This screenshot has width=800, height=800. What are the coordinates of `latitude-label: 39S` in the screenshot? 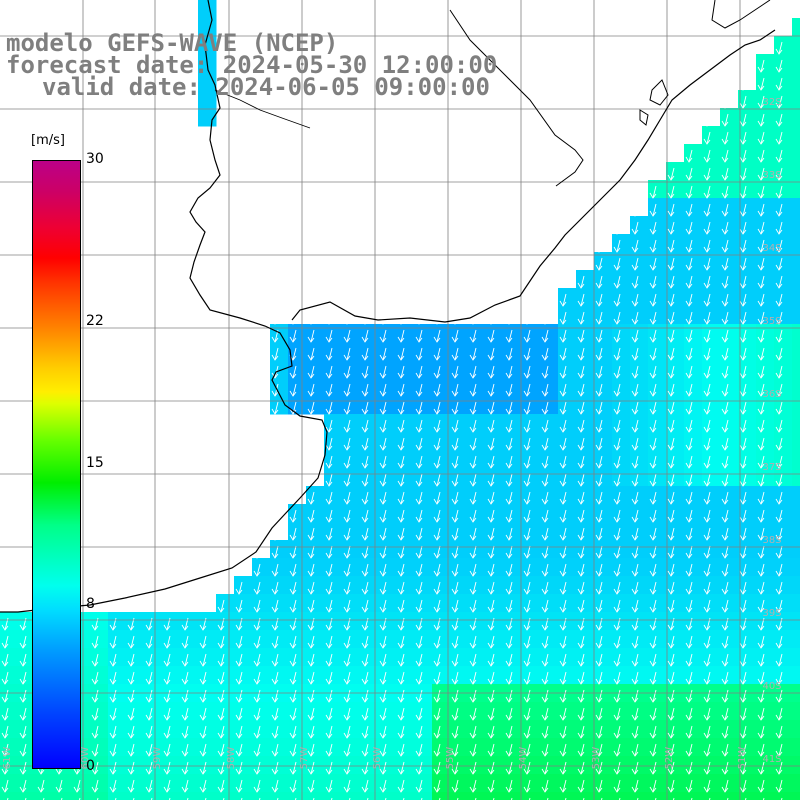 It's located at (771, 613).